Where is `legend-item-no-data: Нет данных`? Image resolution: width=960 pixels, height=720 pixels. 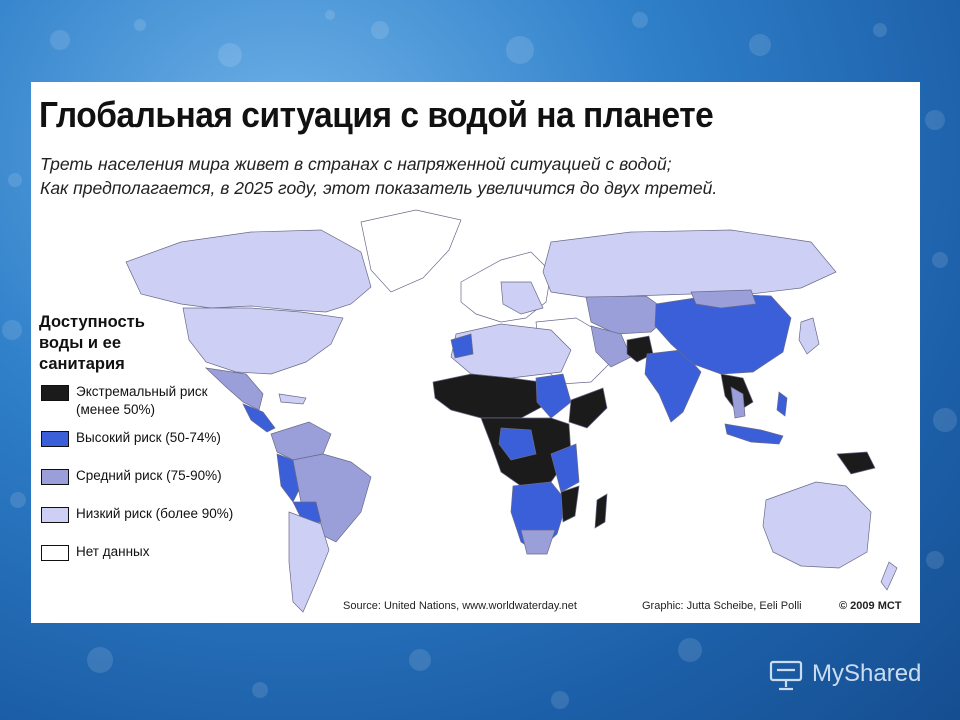
legend-item-no-data: Нет данных is located at coordinates (169, 562).